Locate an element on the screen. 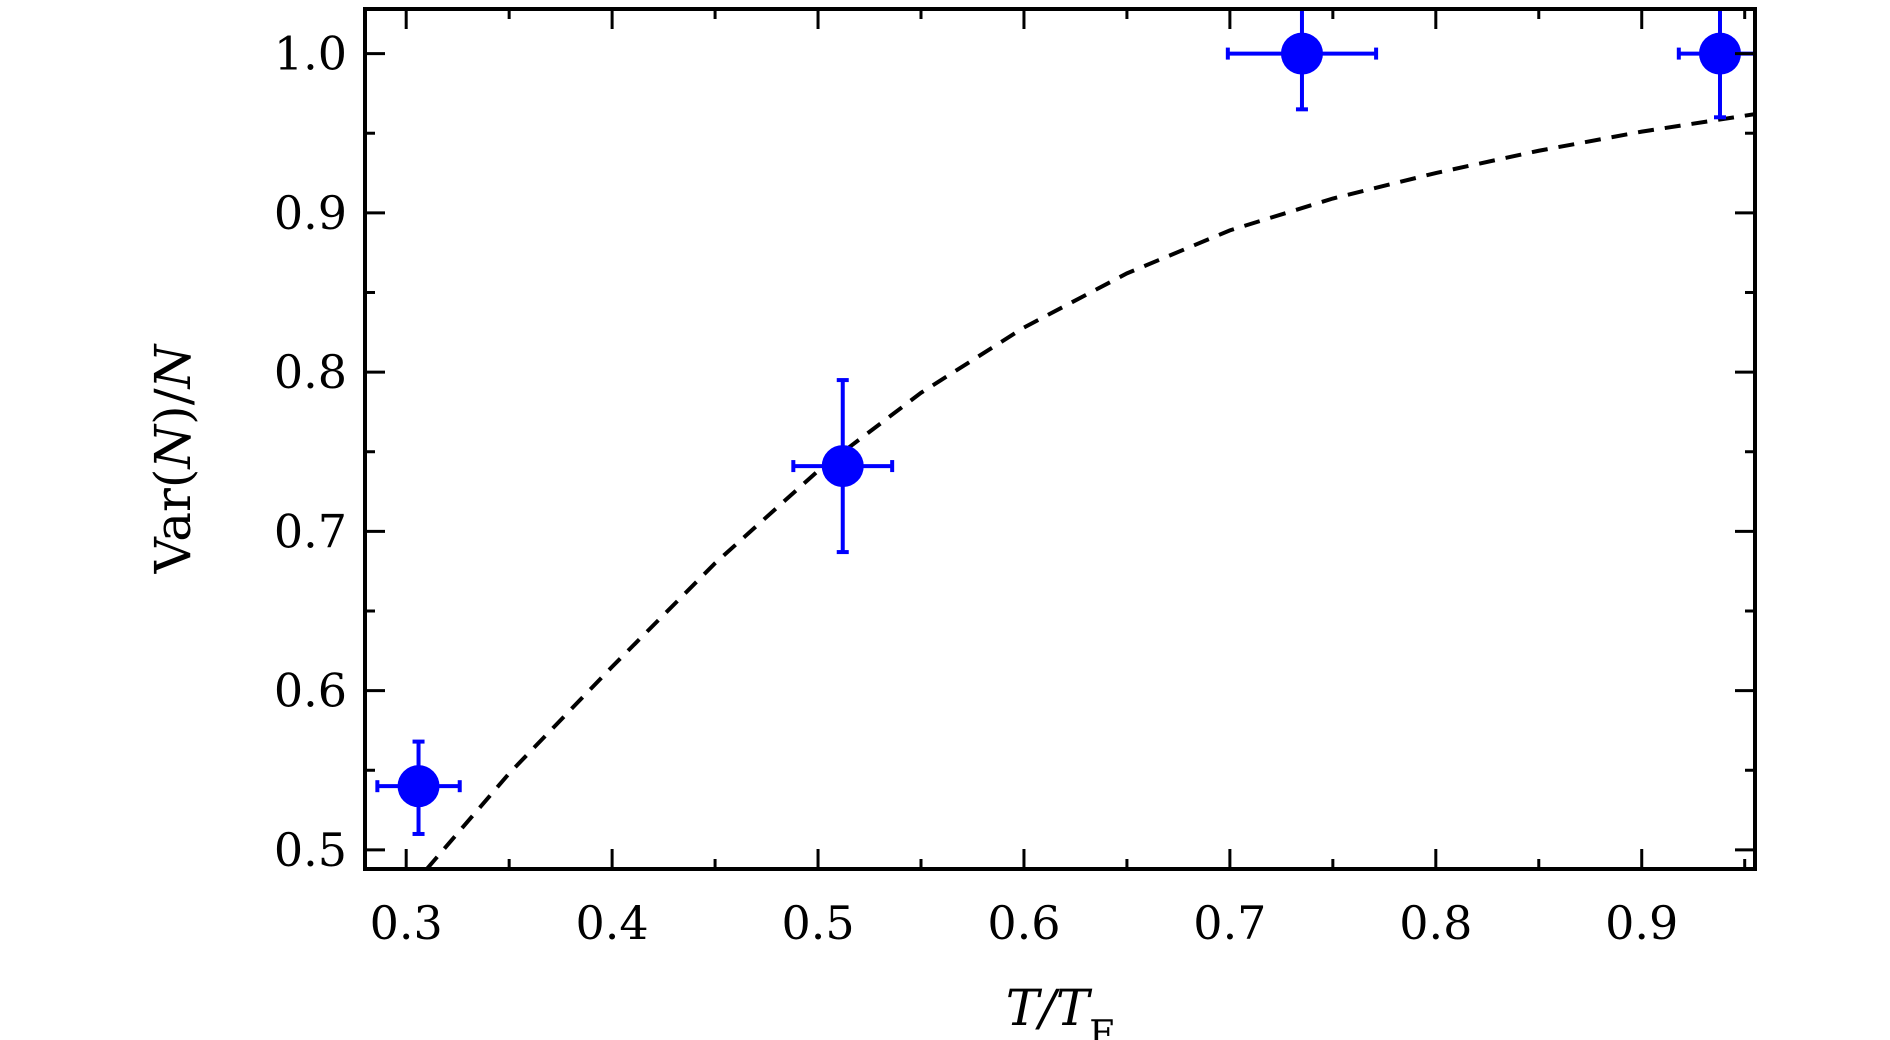  y-tick-label: 0.8 is located at coordinates (310, 372).